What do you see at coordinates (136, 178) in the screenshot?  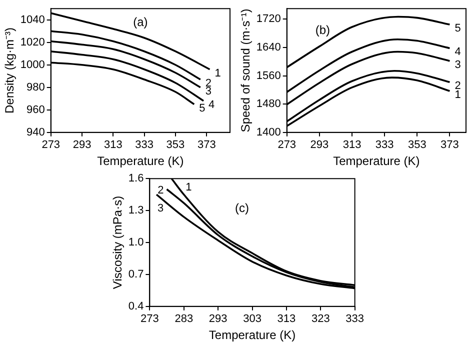 I see `y-tick-label: 1.6` at bounding box center [136, 178].